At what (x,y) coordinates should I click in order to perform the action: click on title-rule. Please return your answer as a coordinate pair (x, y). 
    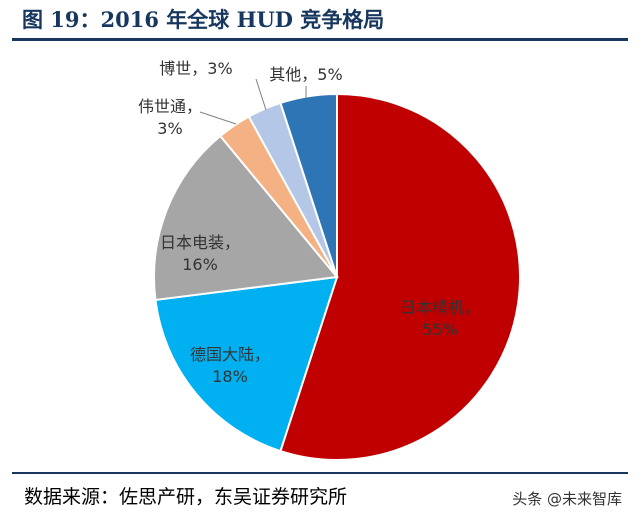
    Looking at the image, I should click on (320, 39).